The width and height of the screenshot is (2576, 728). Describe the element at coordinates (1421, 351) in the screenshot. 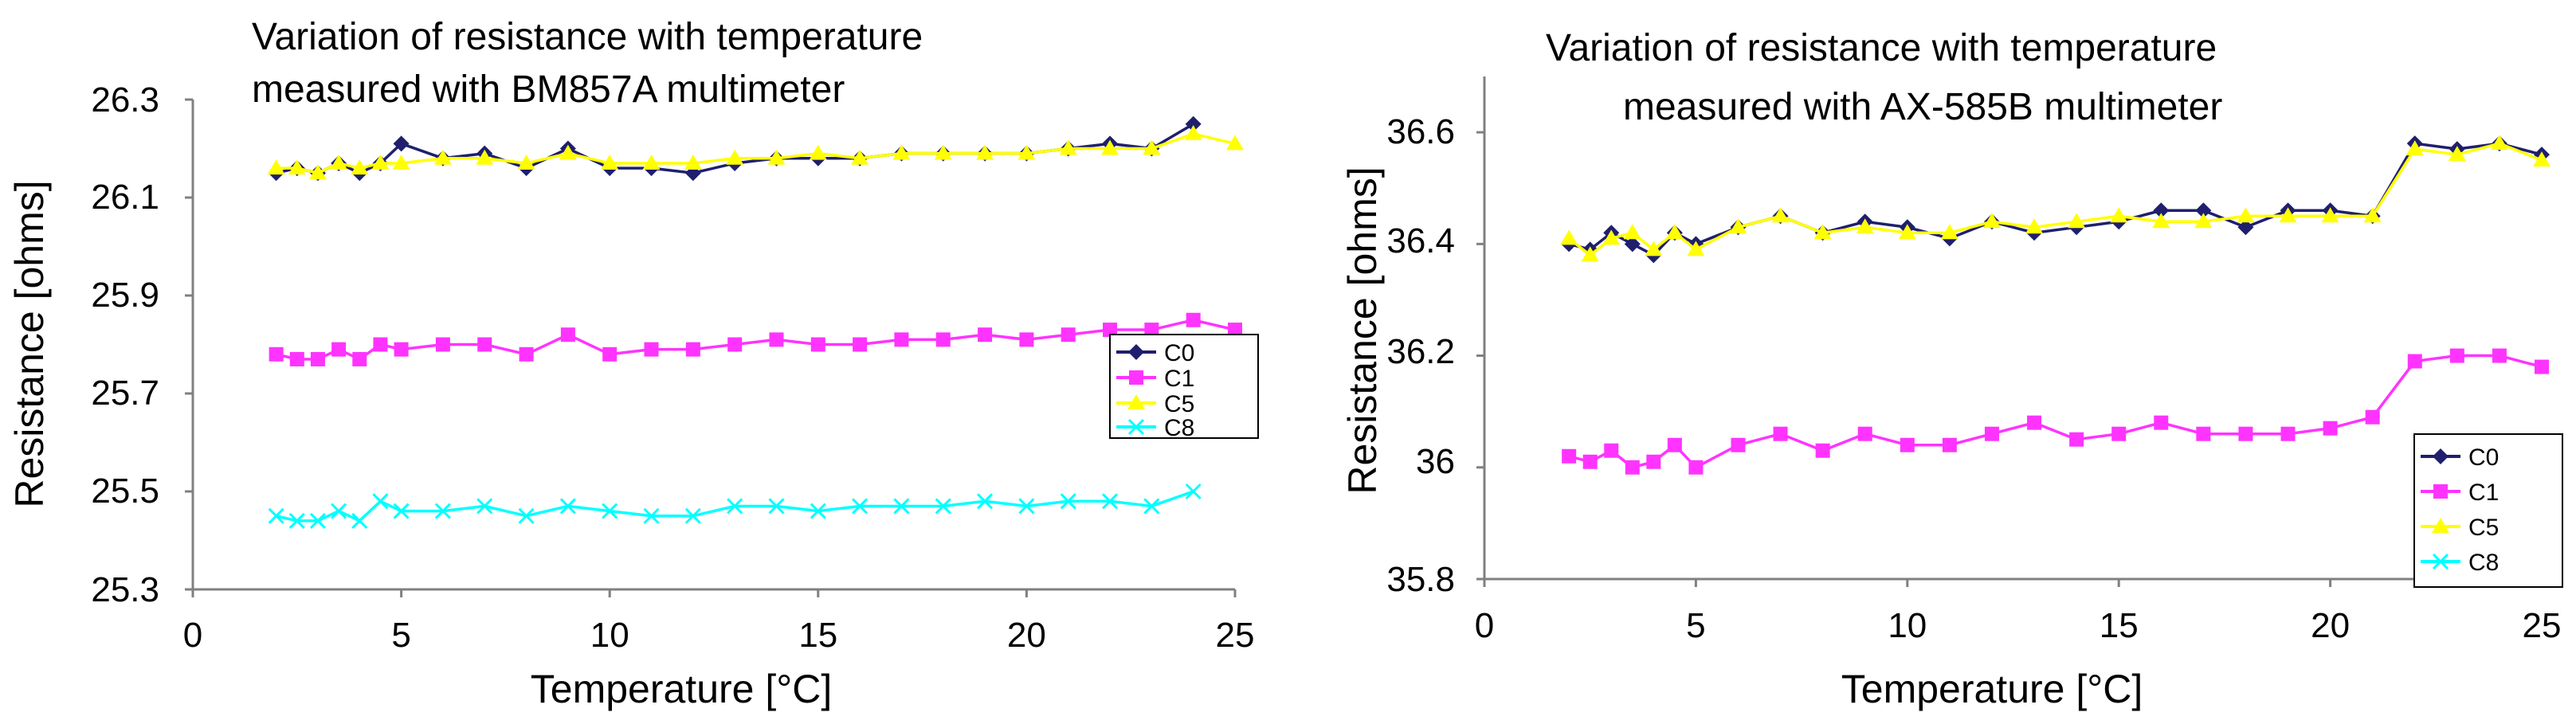

I see `y-tick-label: 36.2` at that location.